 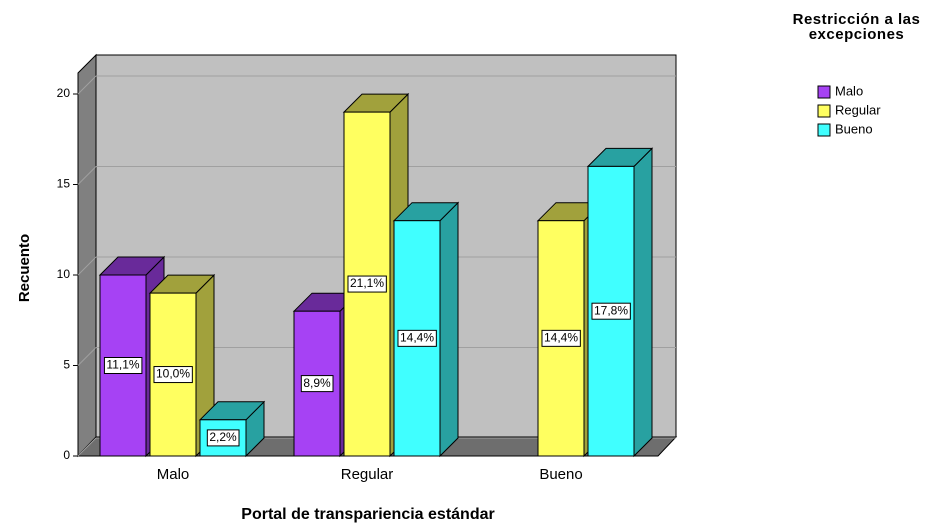 I want to click on value-label: 17,8%, so click(x=611, y=310).